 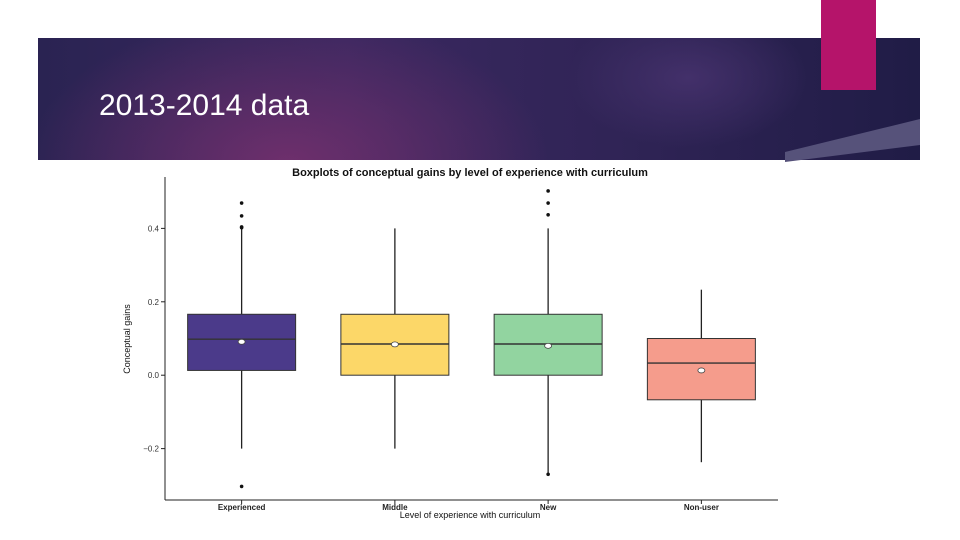 I want to click on accent-block, so click(x=848, y=45).